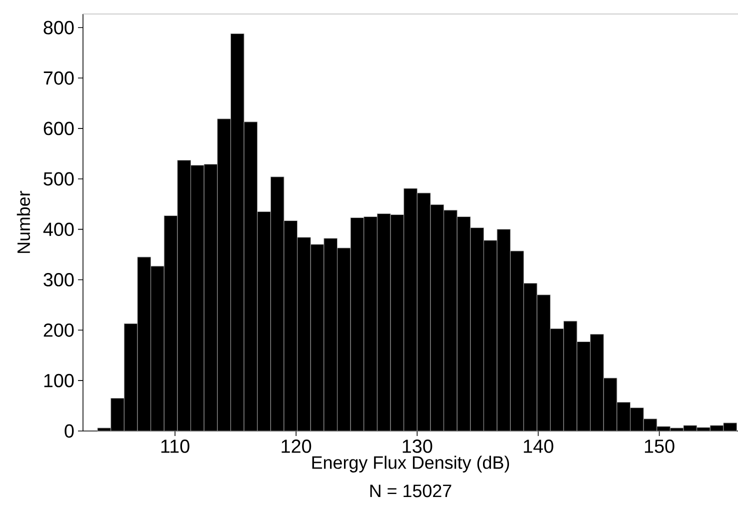 This screenshot has height=510, width=738. Describe the element at coordinates (59, 78) in the screenshot. I see `y-tick-label: 700` at that location.